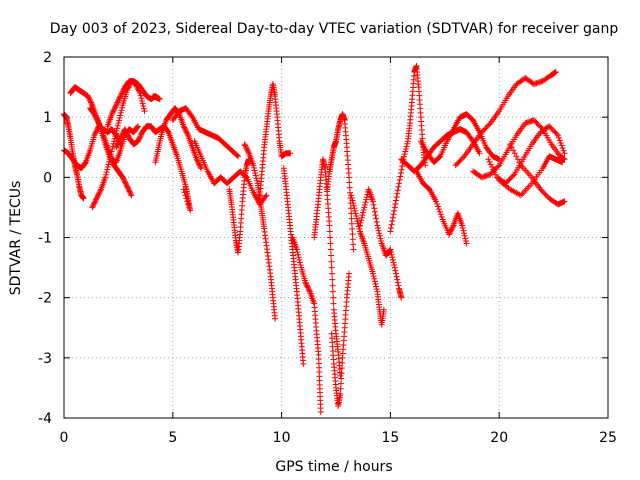 The width and height of the screenshot is (640, 480). Describe the element at coordinates (499, 438) in the screenshot. I see `x-tick-label: 20` at that location.